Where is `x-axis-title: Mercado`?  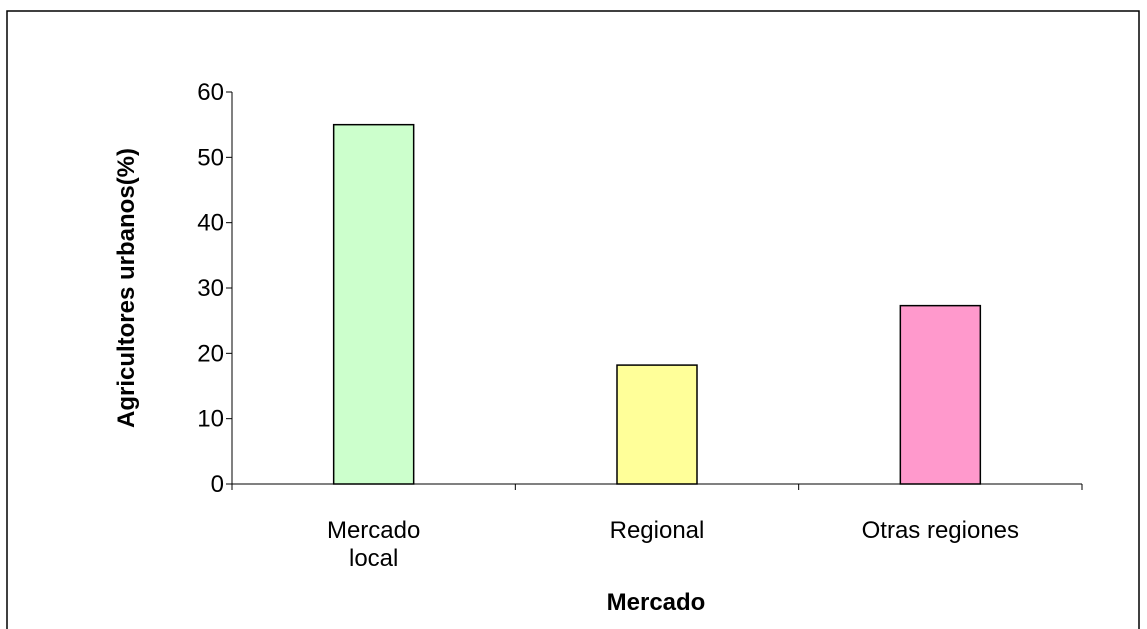 x-axis-title: Mercado is located at coordinates (656, 602).